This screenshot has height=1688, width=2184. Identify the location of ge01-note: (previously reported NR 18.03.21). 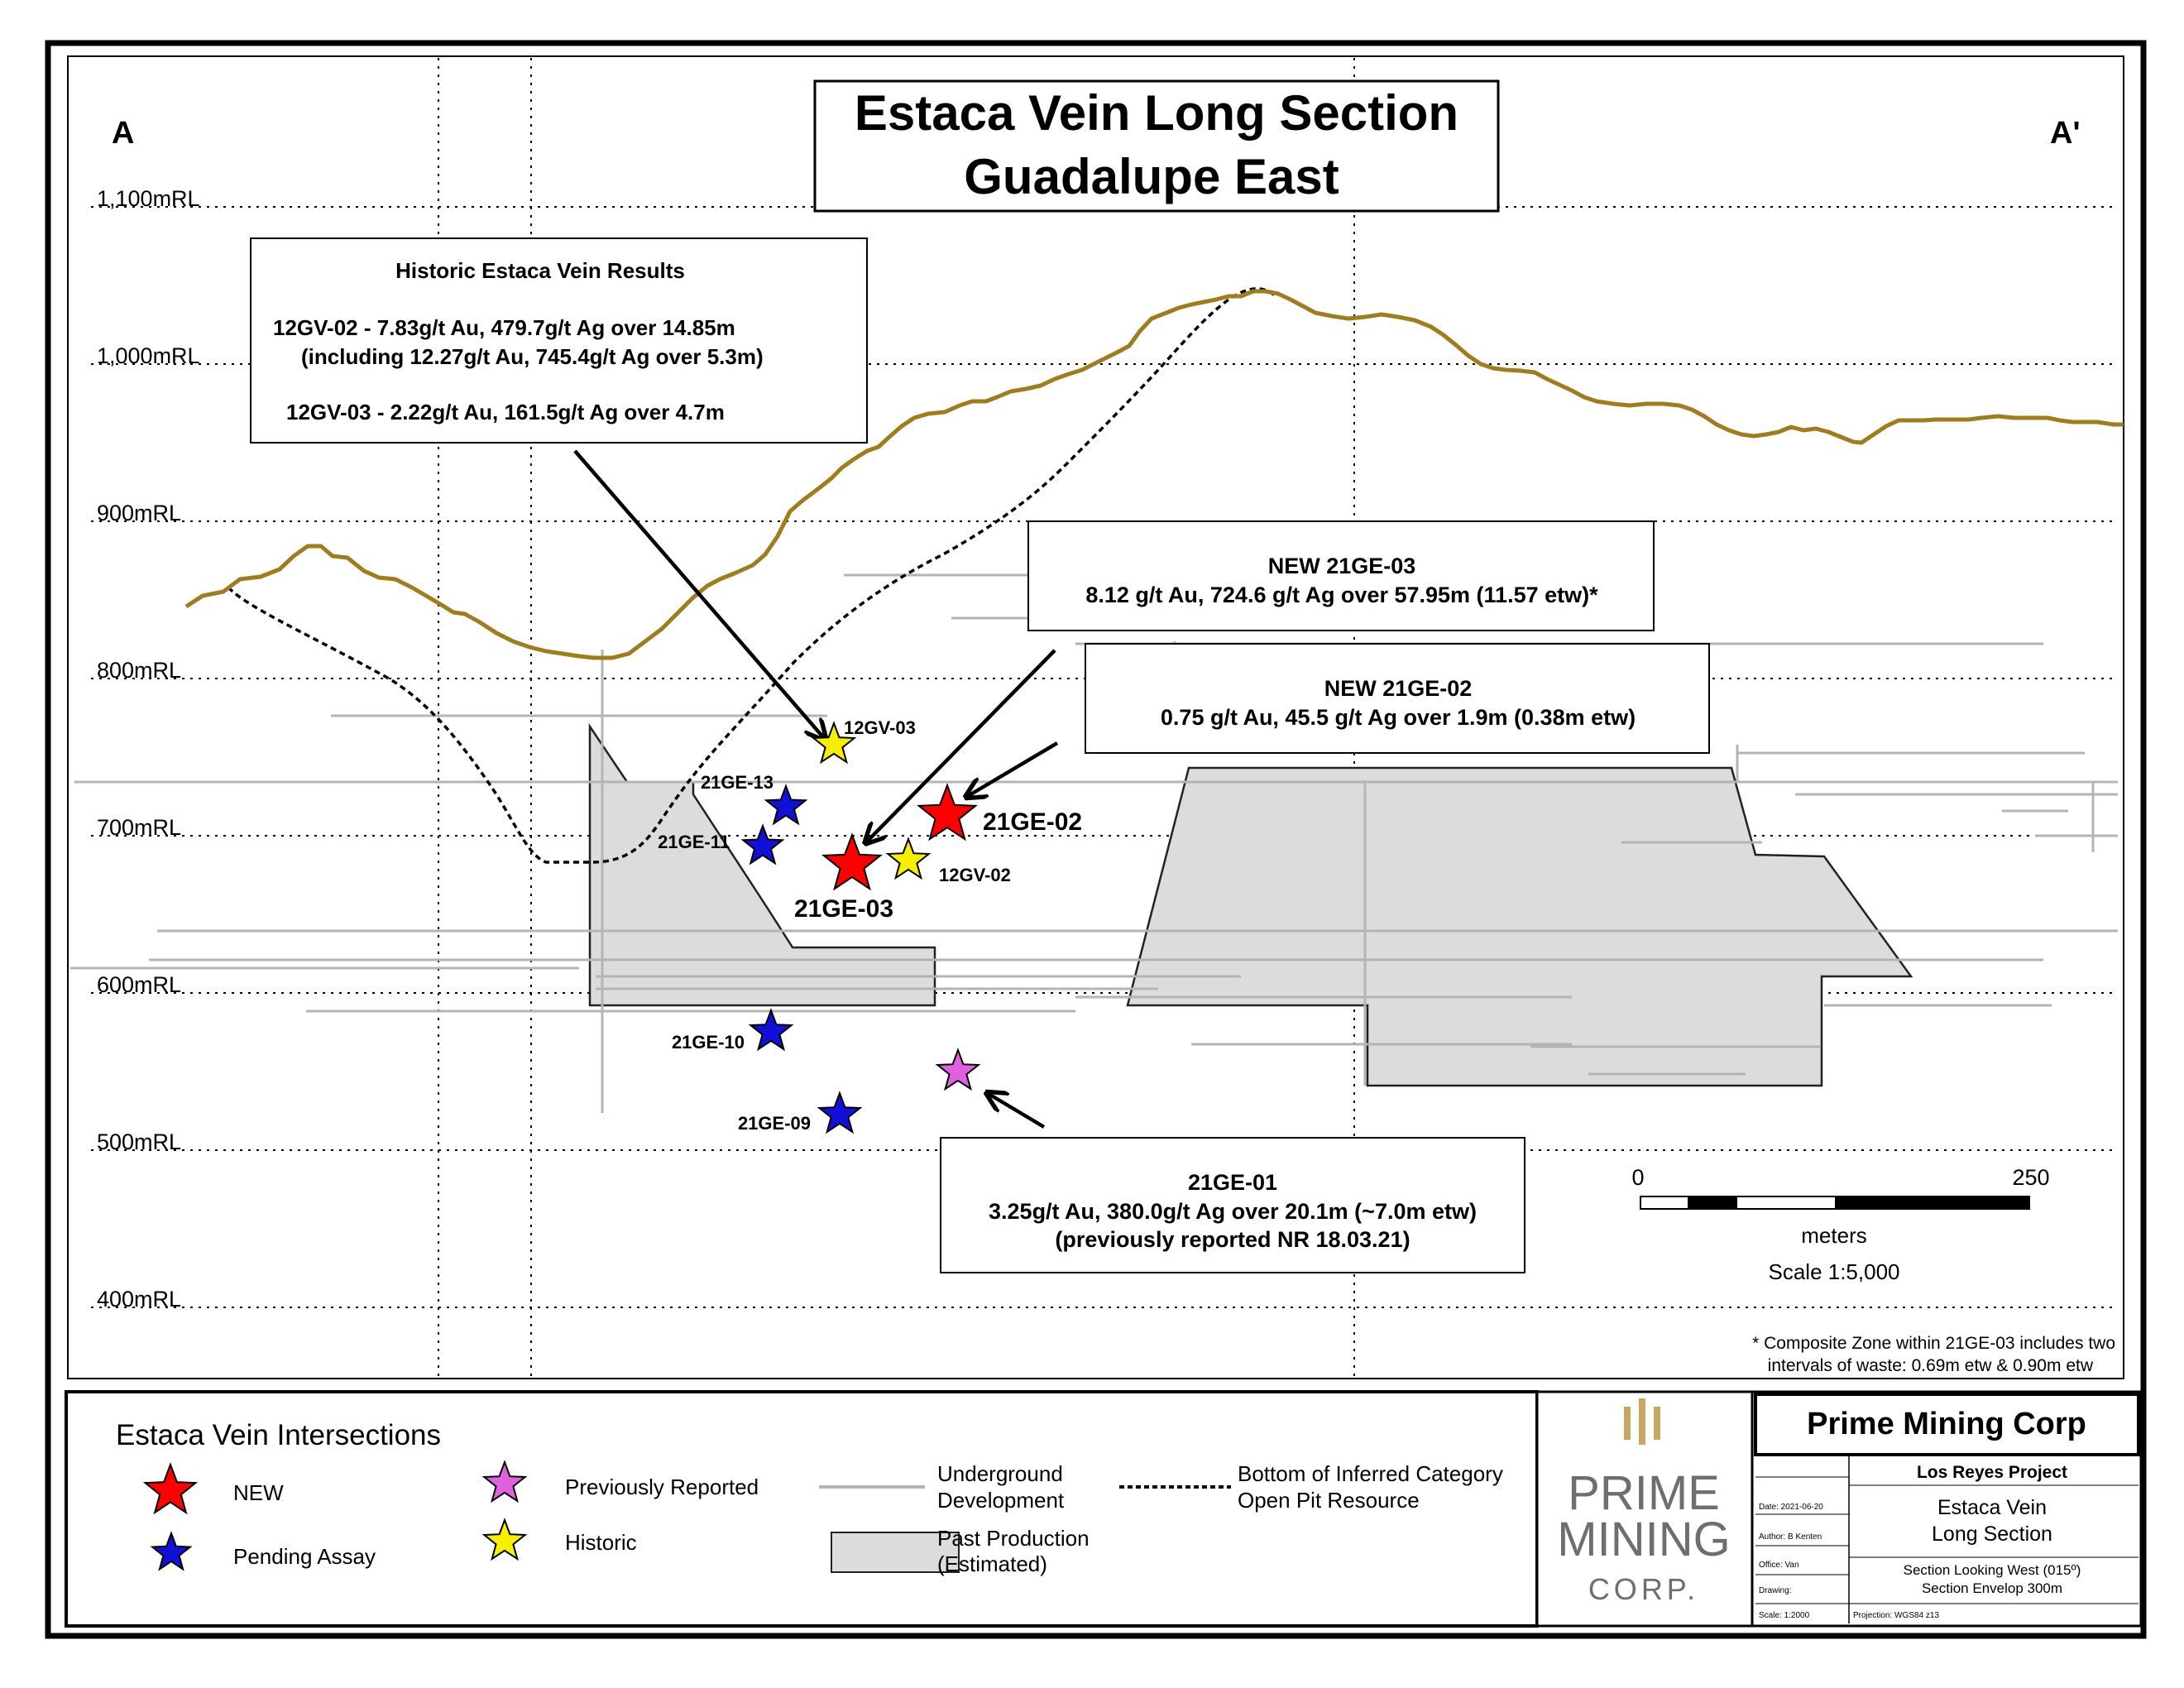
(1232, 1239).